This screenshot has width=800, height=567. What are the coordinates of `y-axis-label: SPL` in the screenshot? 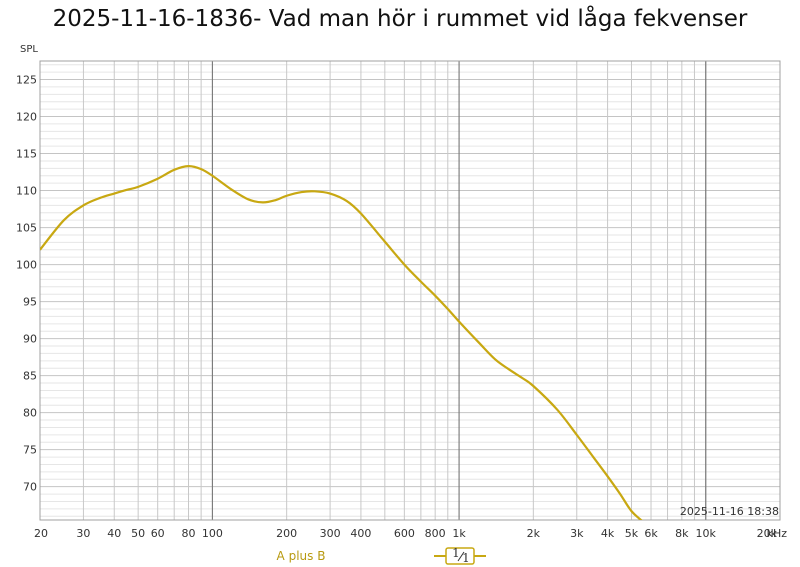 It's located at (29, 49).